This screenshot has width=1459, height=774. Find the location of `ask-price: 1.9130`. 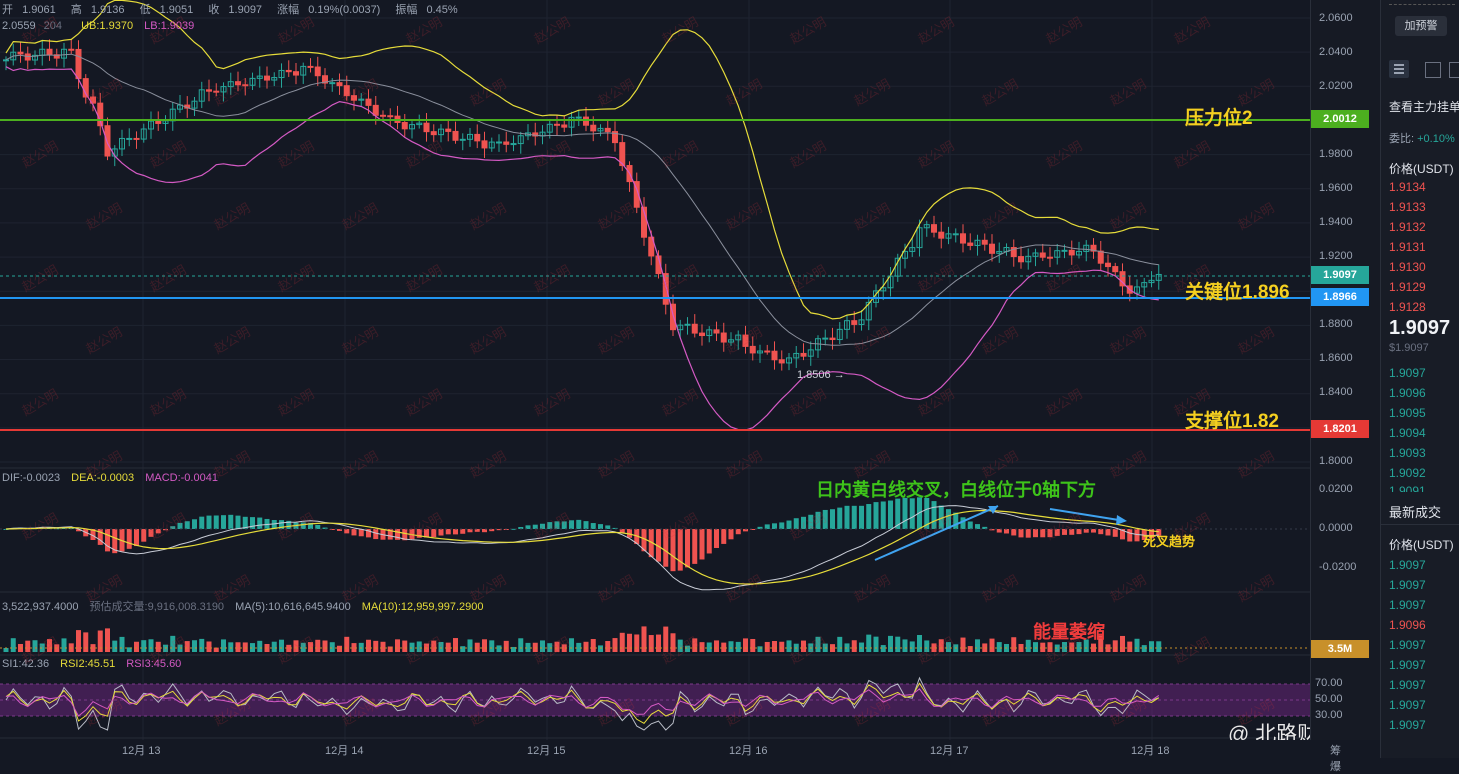

ask-price: 1.9130 is located at coordinates (1407, 267).